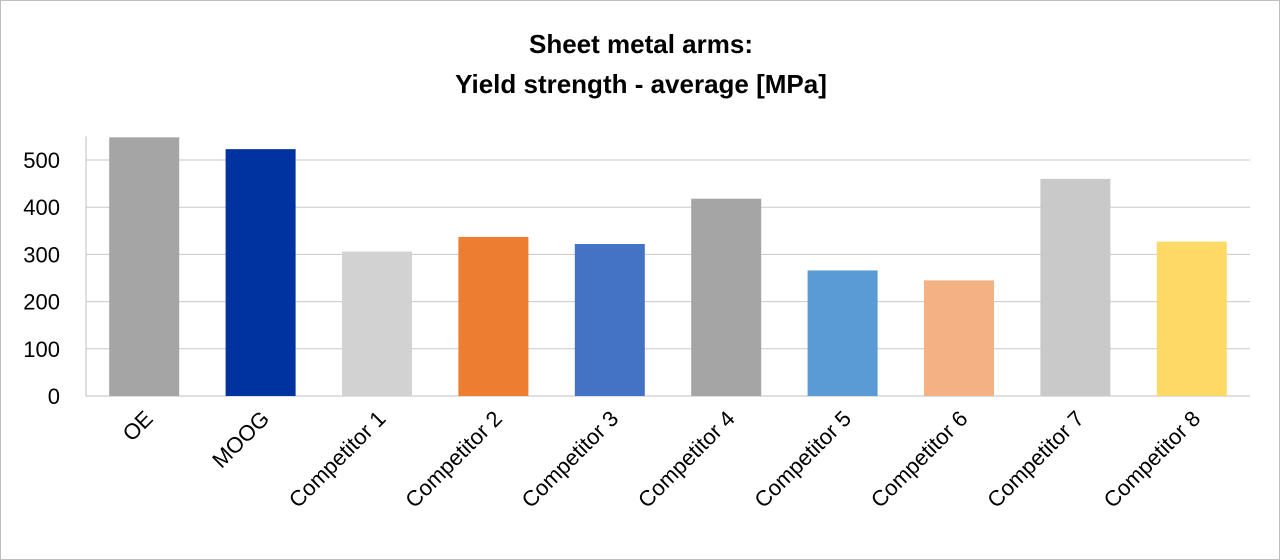 The height and width of the screenshot is (560, 1280). I want to click on y-tick-label: 500, so click(41, 160).